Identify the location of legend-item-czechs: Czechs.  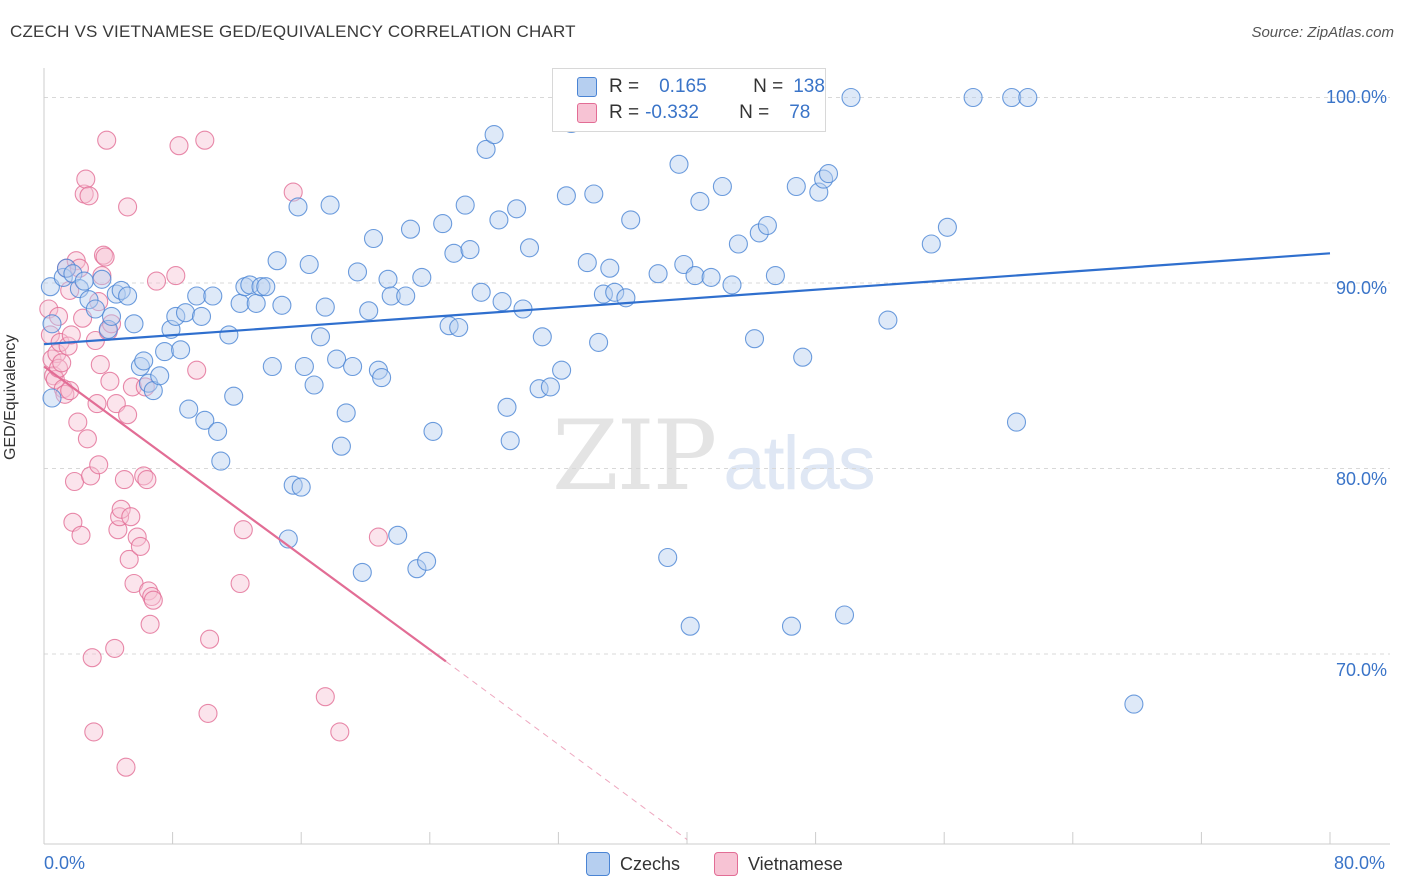
(633, 864).